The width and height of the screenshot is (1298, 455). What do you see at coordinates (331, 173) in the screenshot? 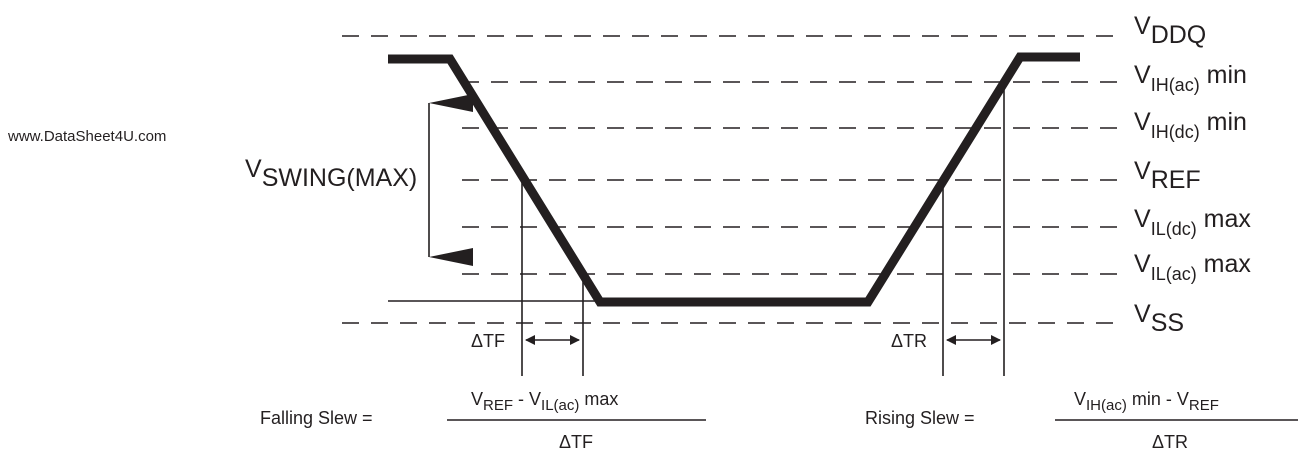
I see `vswing-label: VSWING(MAX)` at bounding box center [331, 173].